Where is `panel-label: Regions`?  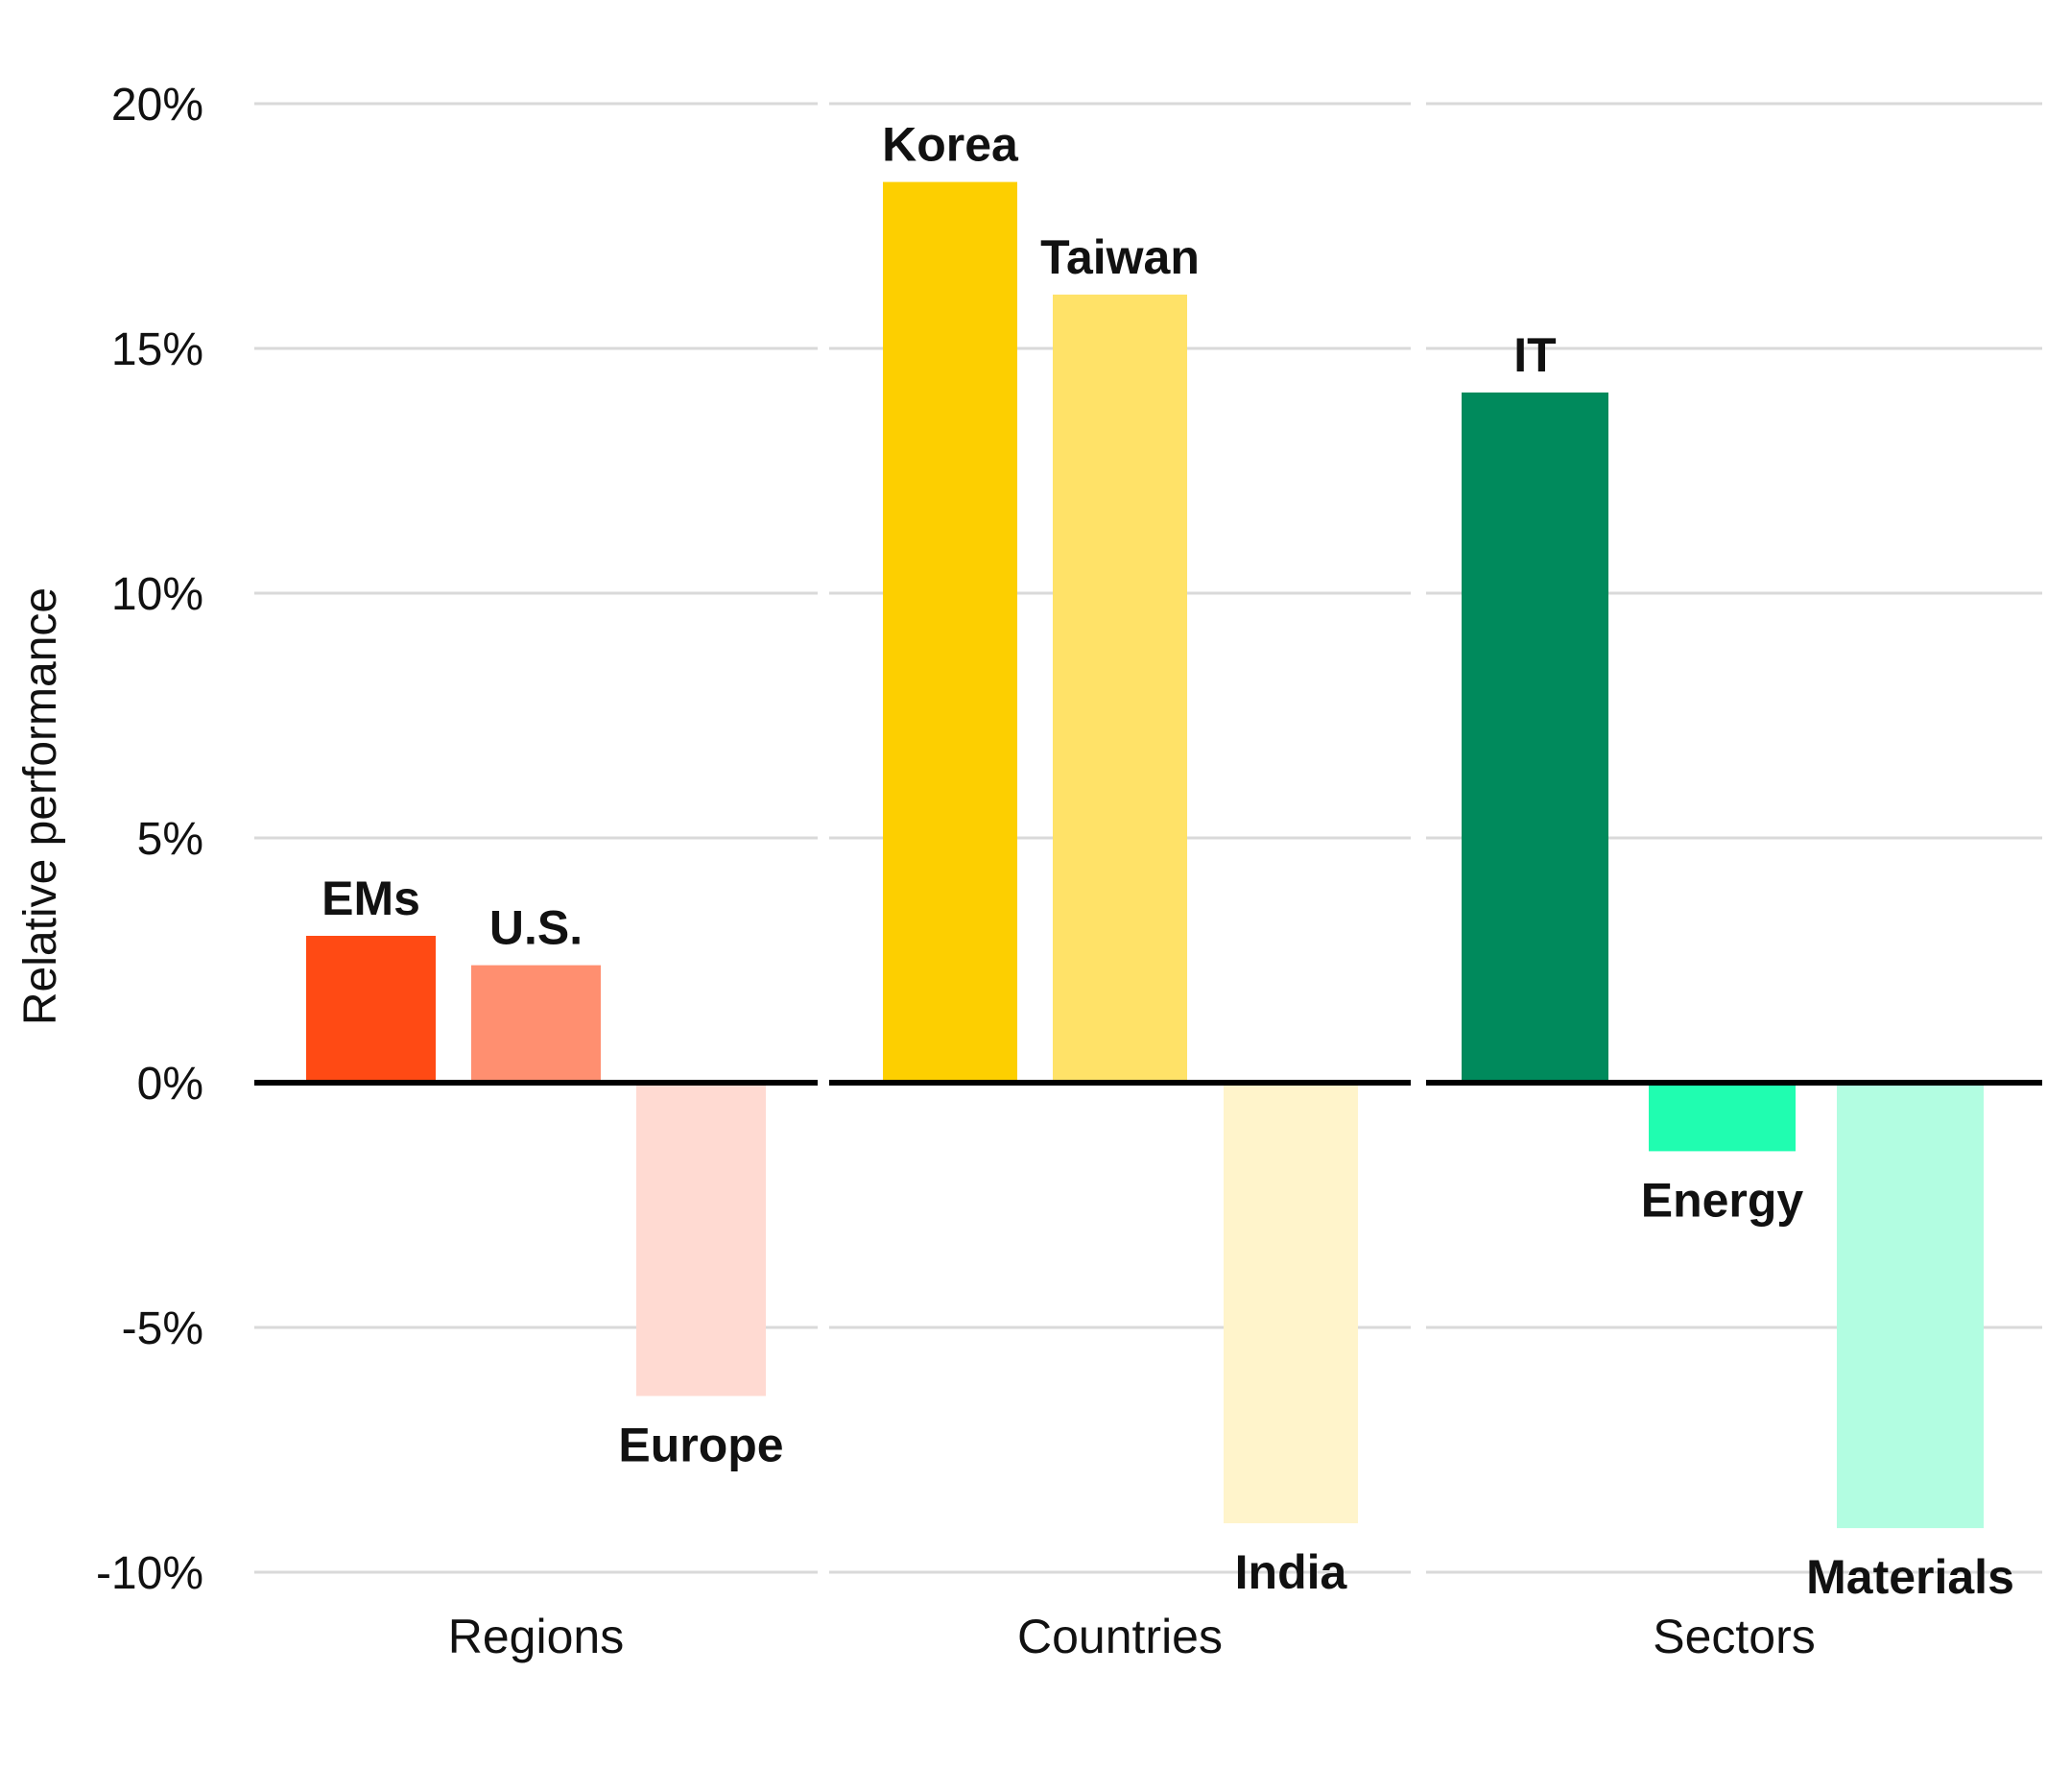
panel-label: Regions is located at coordinates (536, 1636).